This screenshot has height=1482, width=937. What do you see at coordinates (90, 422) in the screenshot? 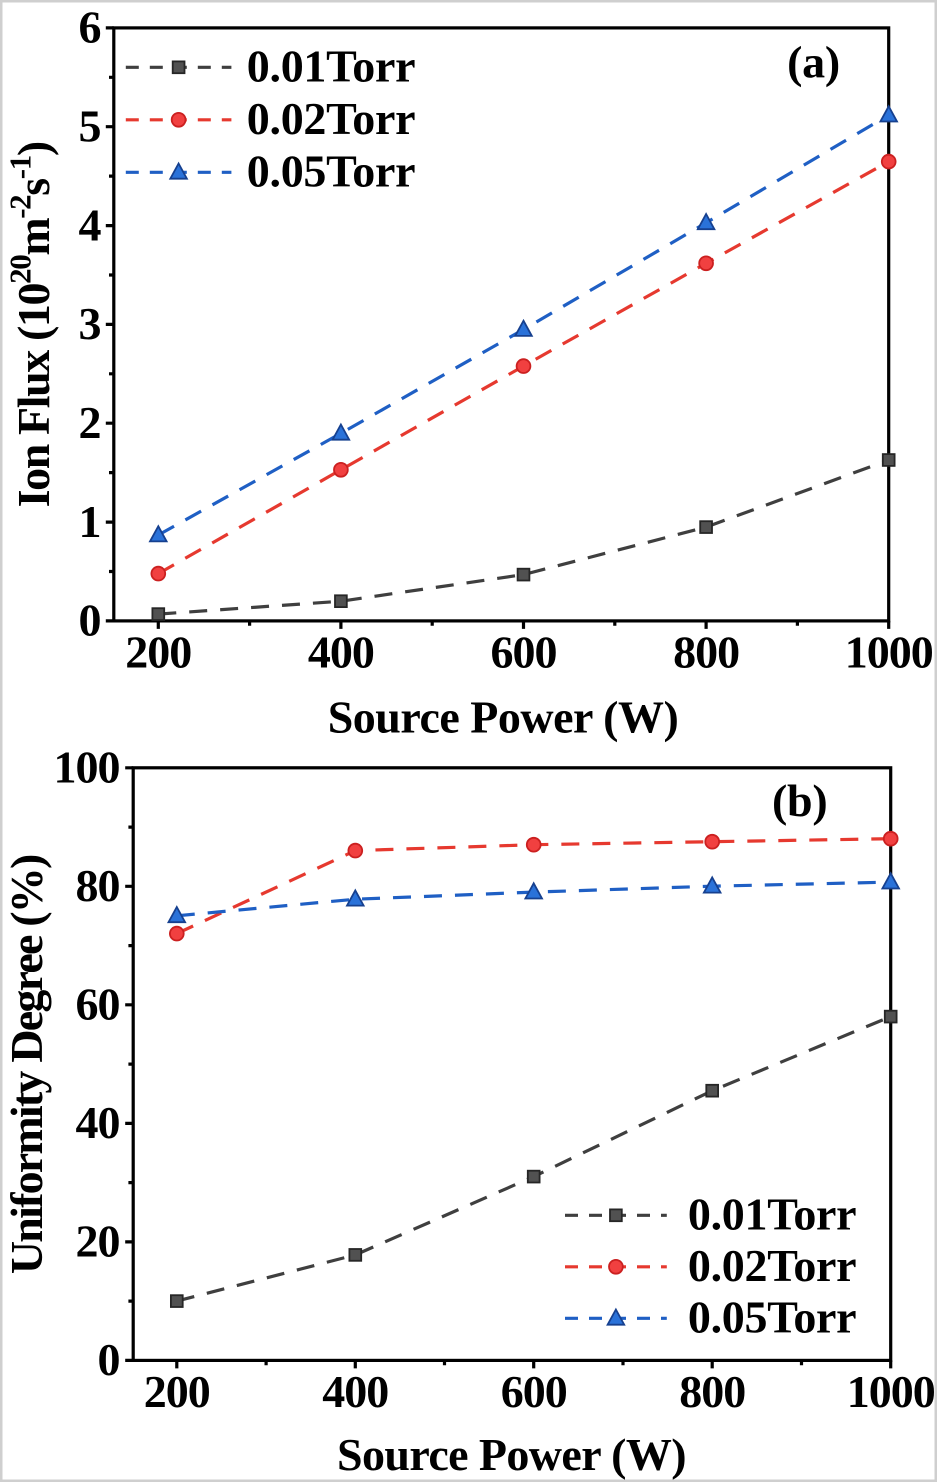
I see `svg-text: 2` at bounding box center [90, 422].